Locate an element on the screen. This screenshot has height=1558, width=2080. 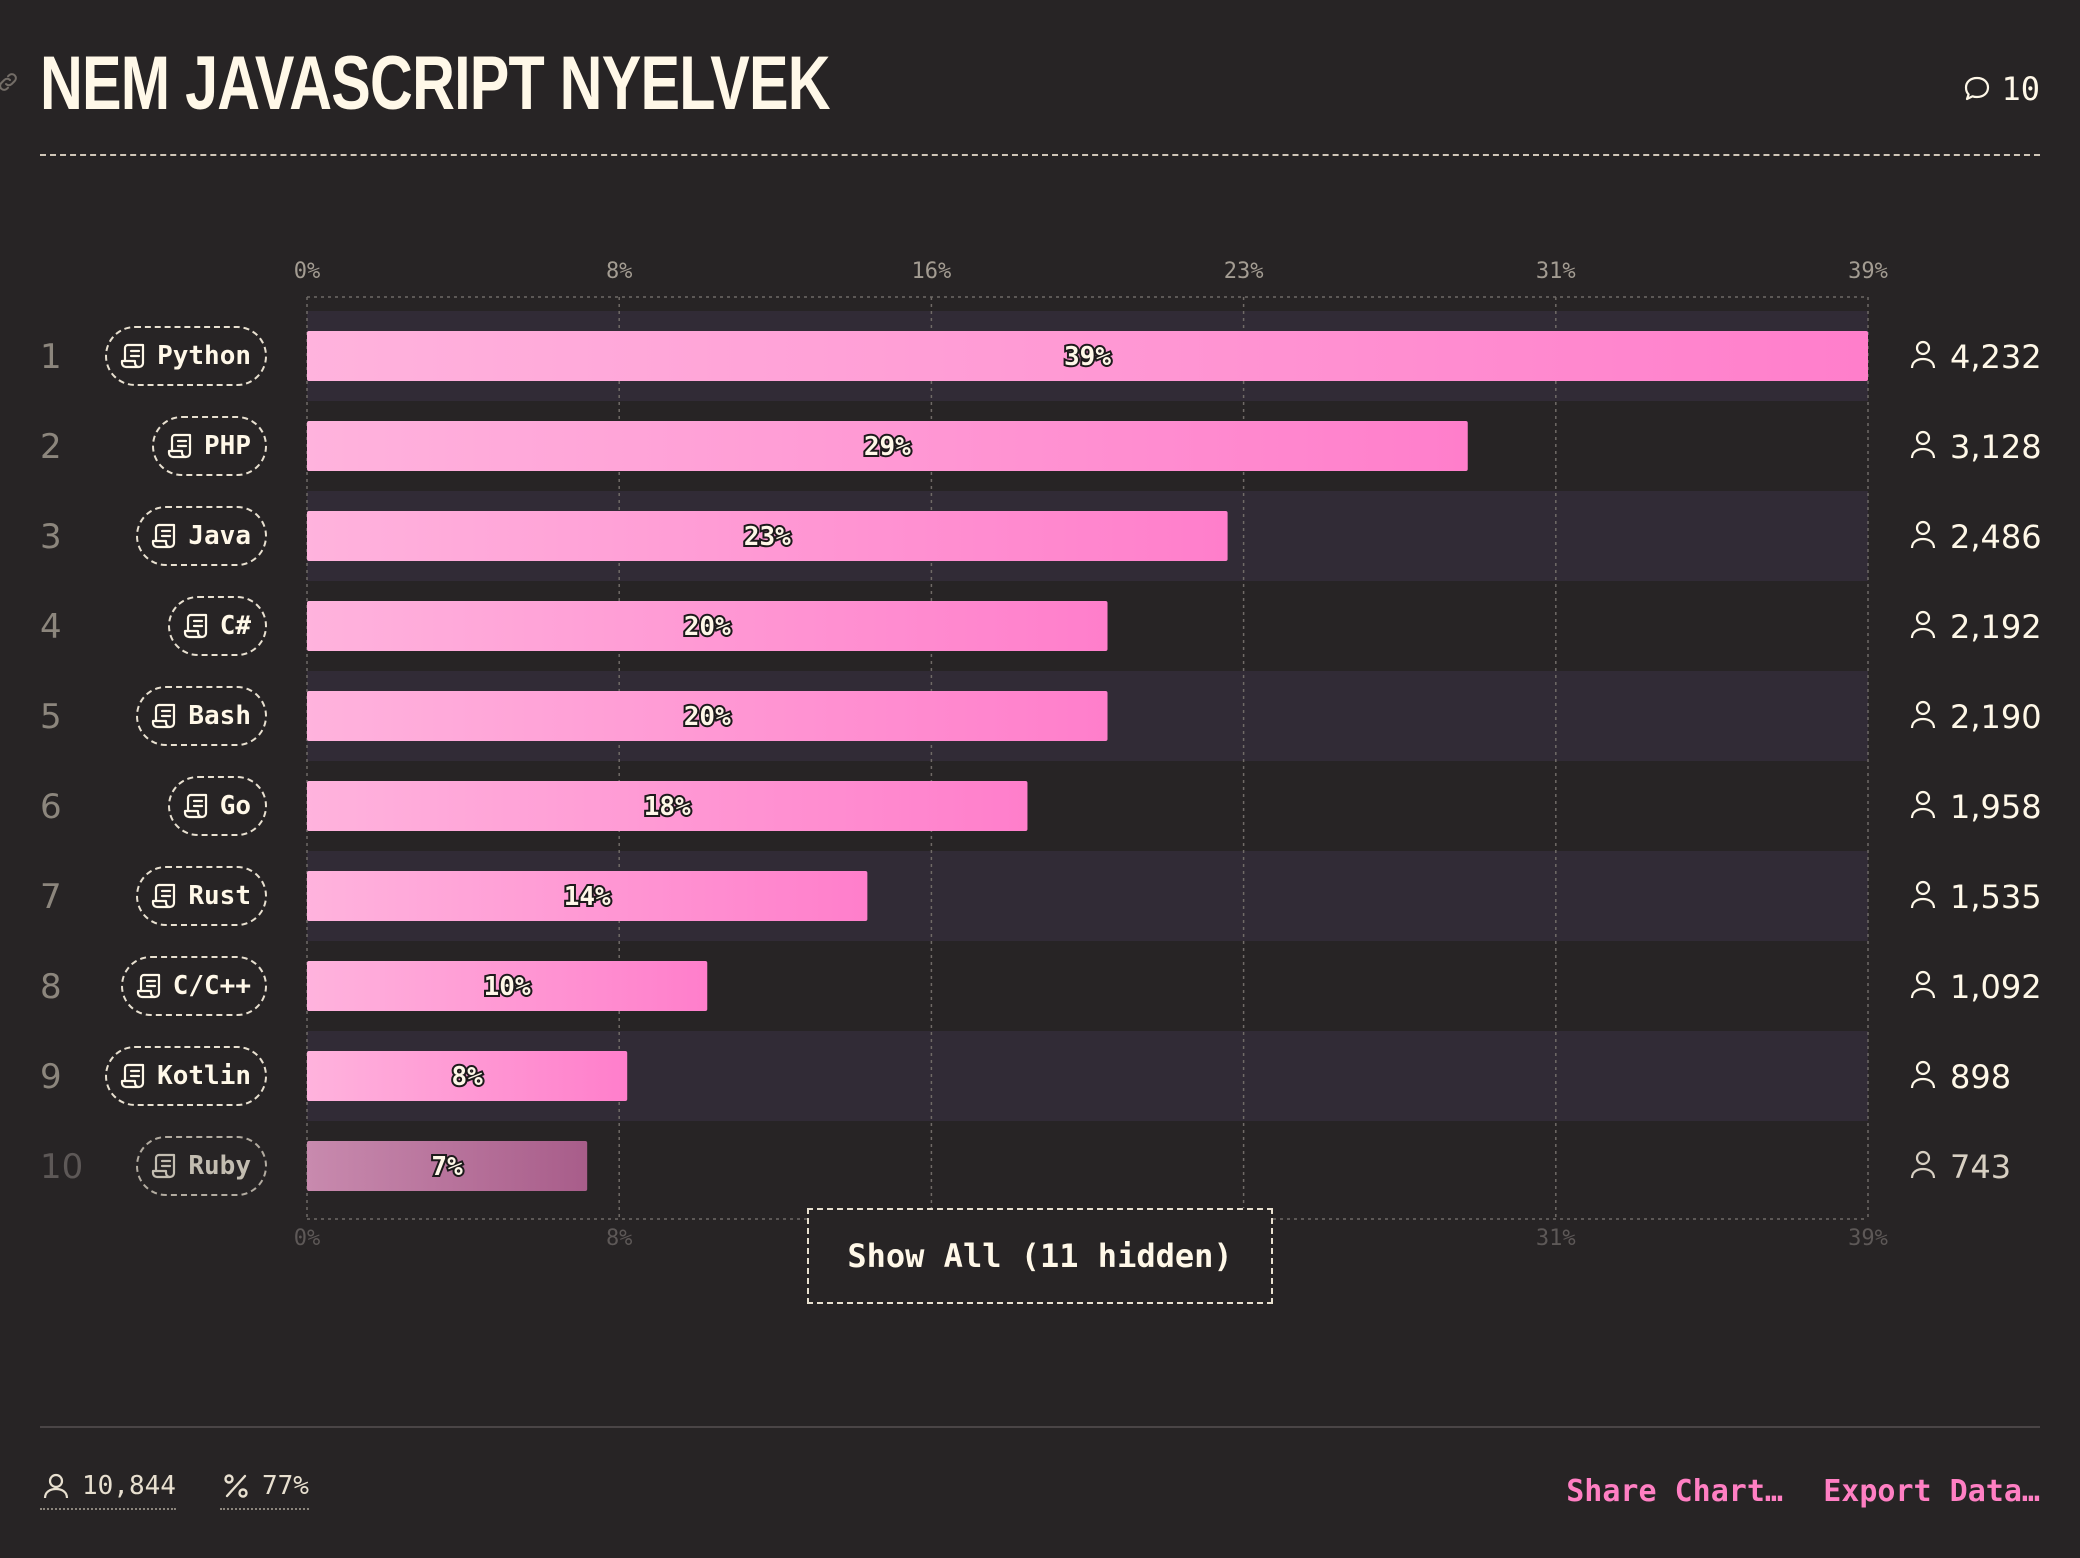
bar-value-label: 10% is located at coordinates (507, 987).